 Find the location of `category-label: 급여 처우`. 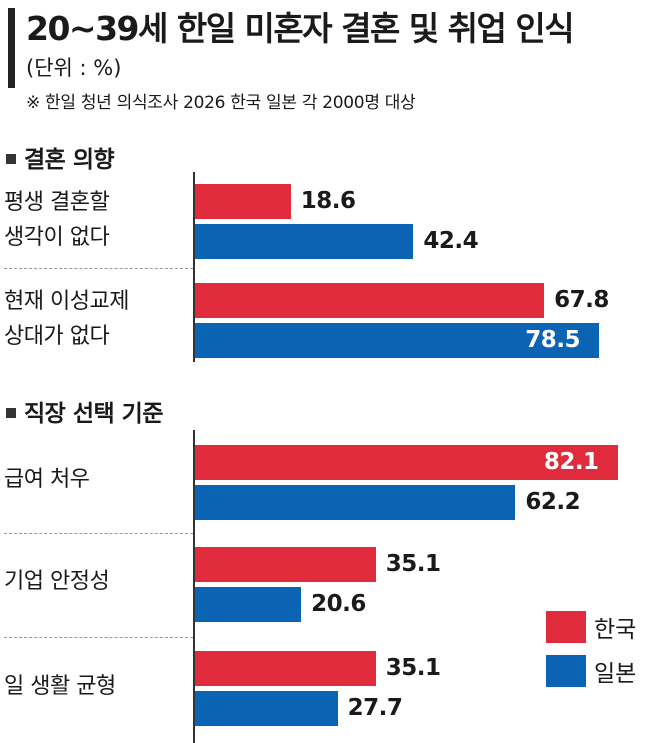

category-label: 급여 처우 is located at coordinates (47, 479).